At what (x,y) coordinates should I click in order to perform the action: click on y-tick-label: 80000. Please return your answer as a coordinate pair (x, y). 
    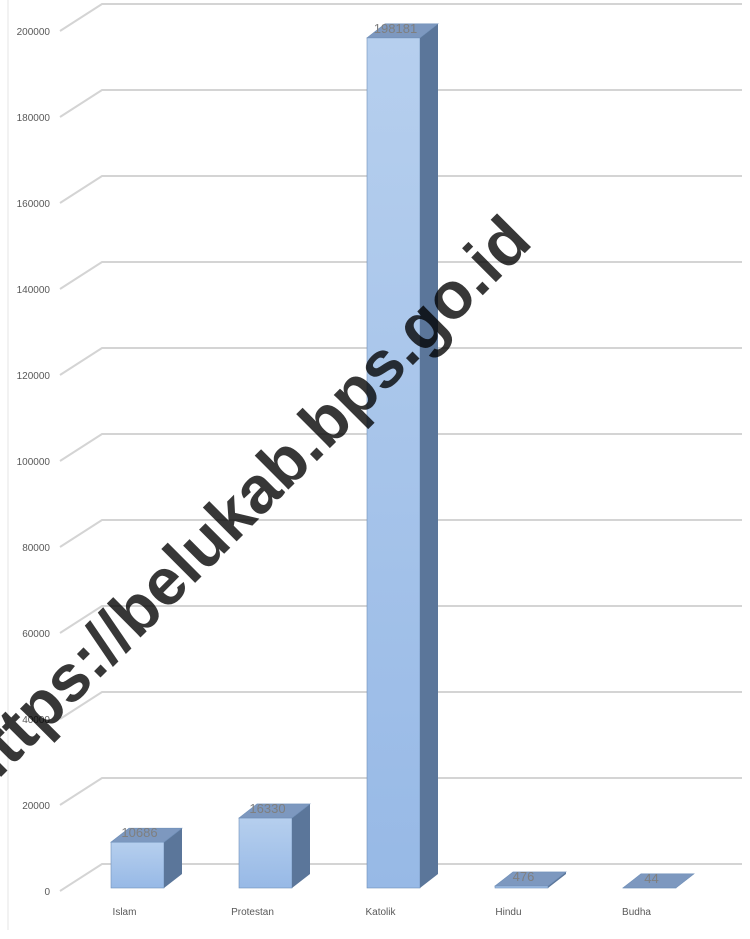
    Looking at the image, I should click on (36, 548).